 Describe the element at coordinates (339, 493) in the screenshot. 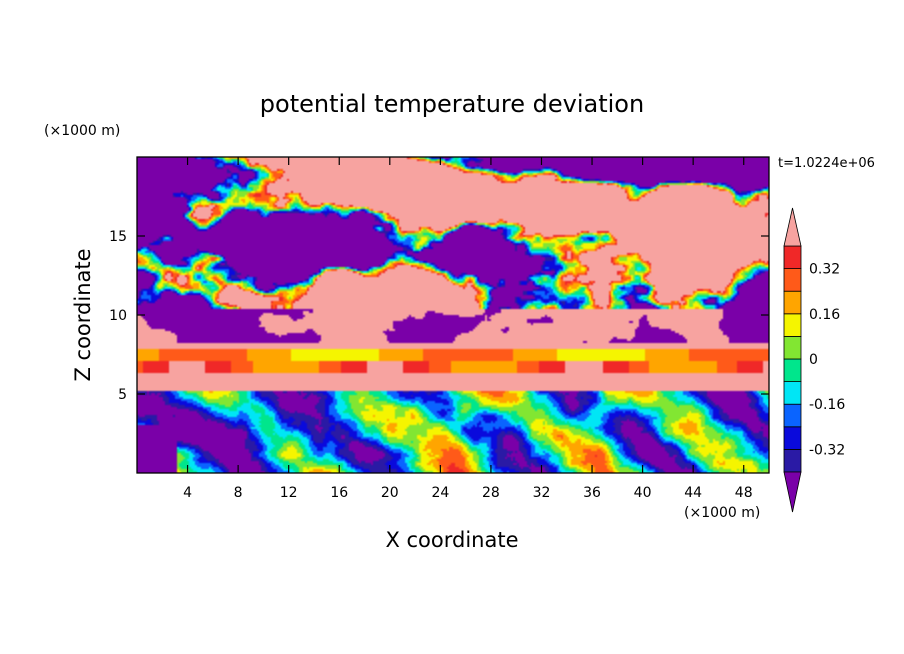

I see `x-tick-label: 16` at that location.